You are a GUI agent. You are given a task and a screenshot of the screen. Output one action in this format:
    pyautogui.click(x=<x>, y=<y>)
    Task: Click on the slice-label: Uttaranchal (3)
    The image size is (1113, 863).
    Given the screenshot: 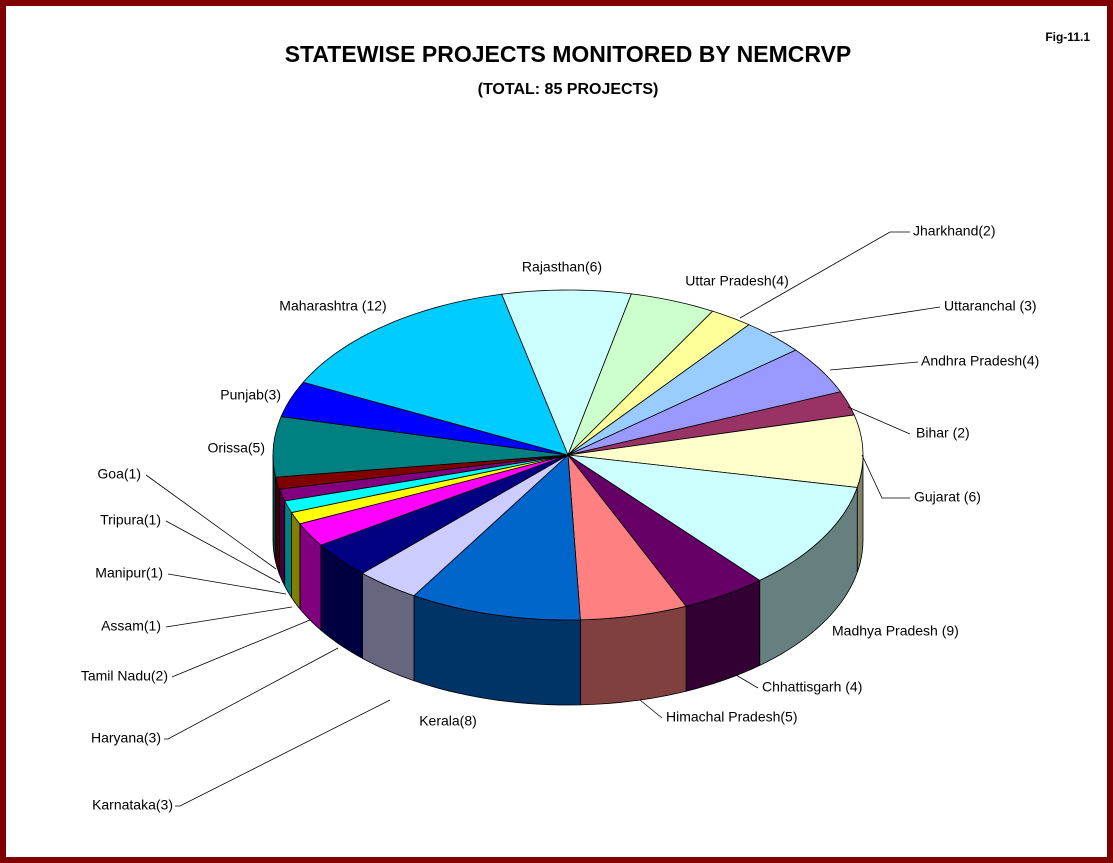 What is the action you would take?
    pyautogui.click(x=990, y=306)
    